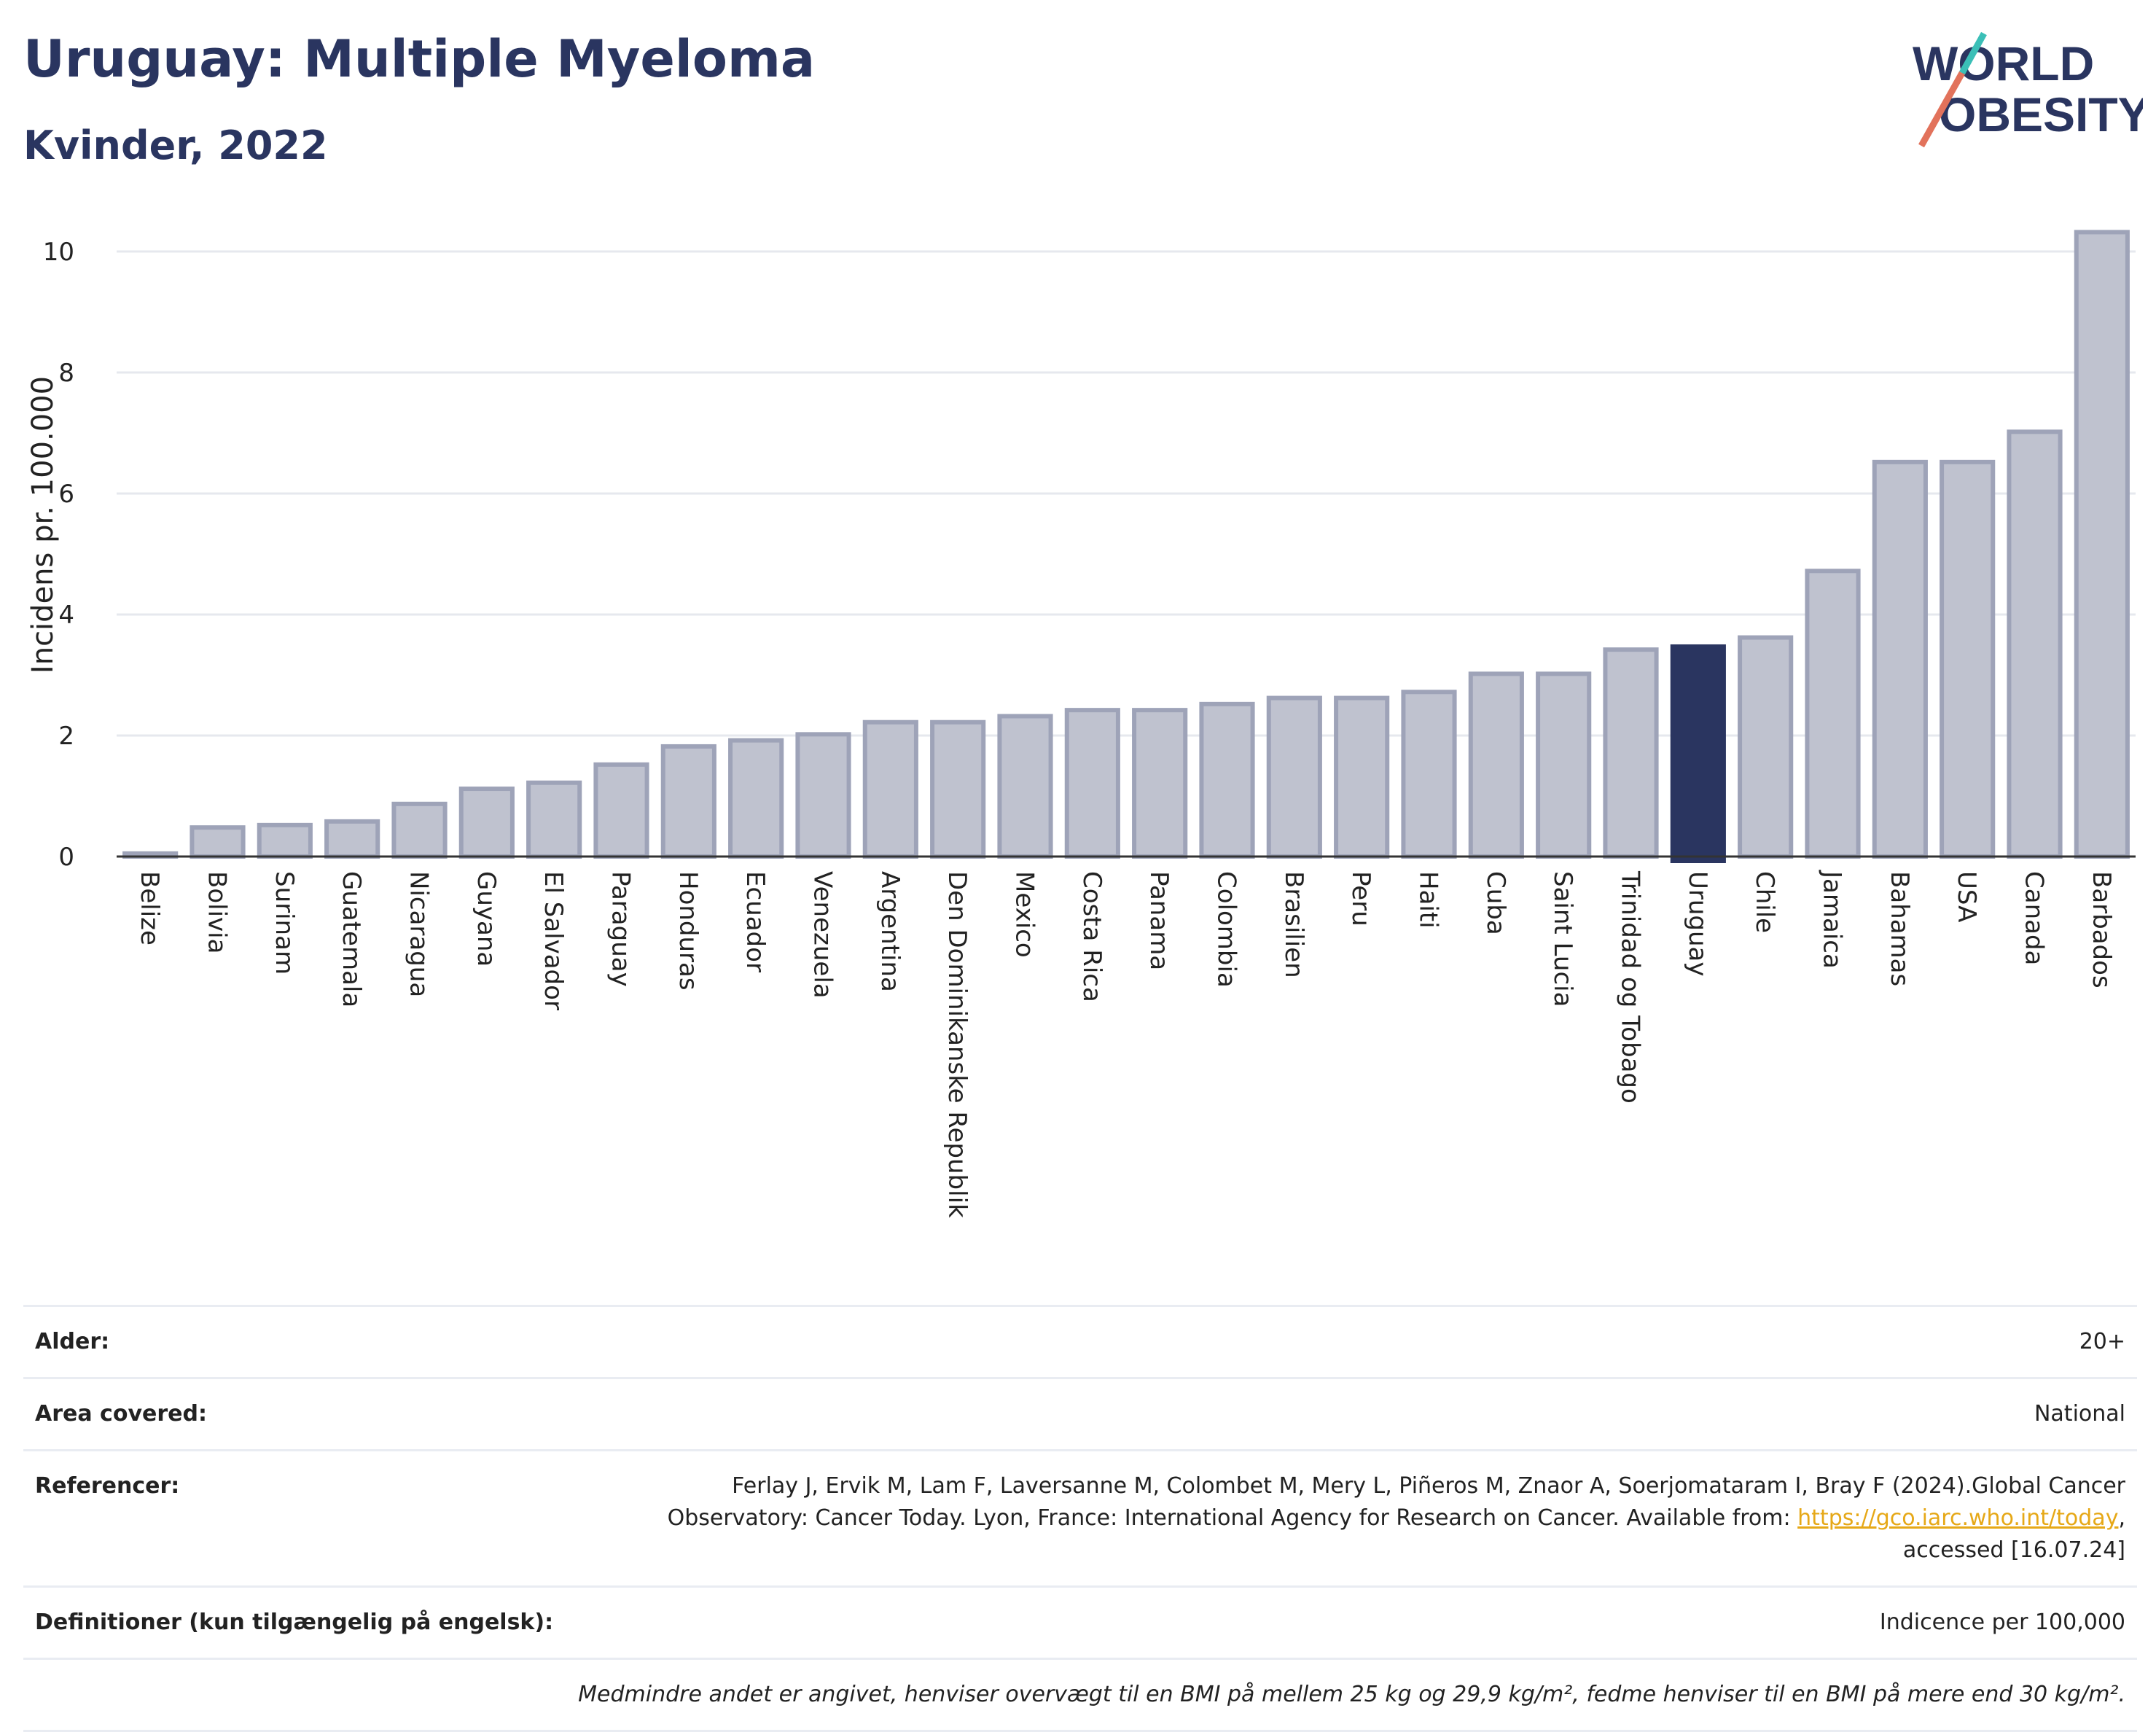  What do you see at coordinates (1227, 780) in the screenshot?
I see `bar-colombia` at bounding box center [1227, 780].